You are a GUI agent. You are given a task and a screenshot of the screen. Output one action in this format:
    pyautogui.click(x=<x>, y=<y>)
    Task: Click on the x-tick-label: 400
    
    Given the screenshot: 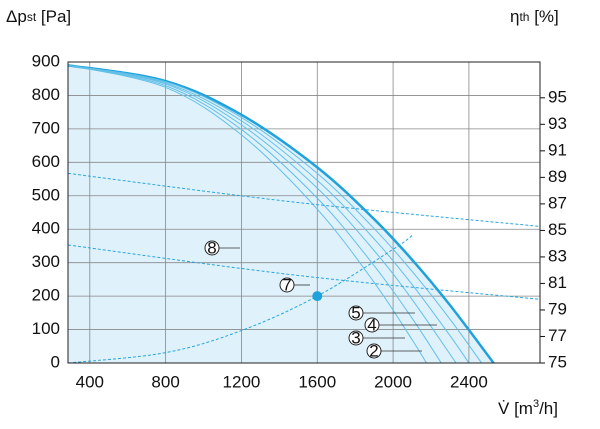 What is the action you would take?
    pyautogui.click(x=90, y=381)
    